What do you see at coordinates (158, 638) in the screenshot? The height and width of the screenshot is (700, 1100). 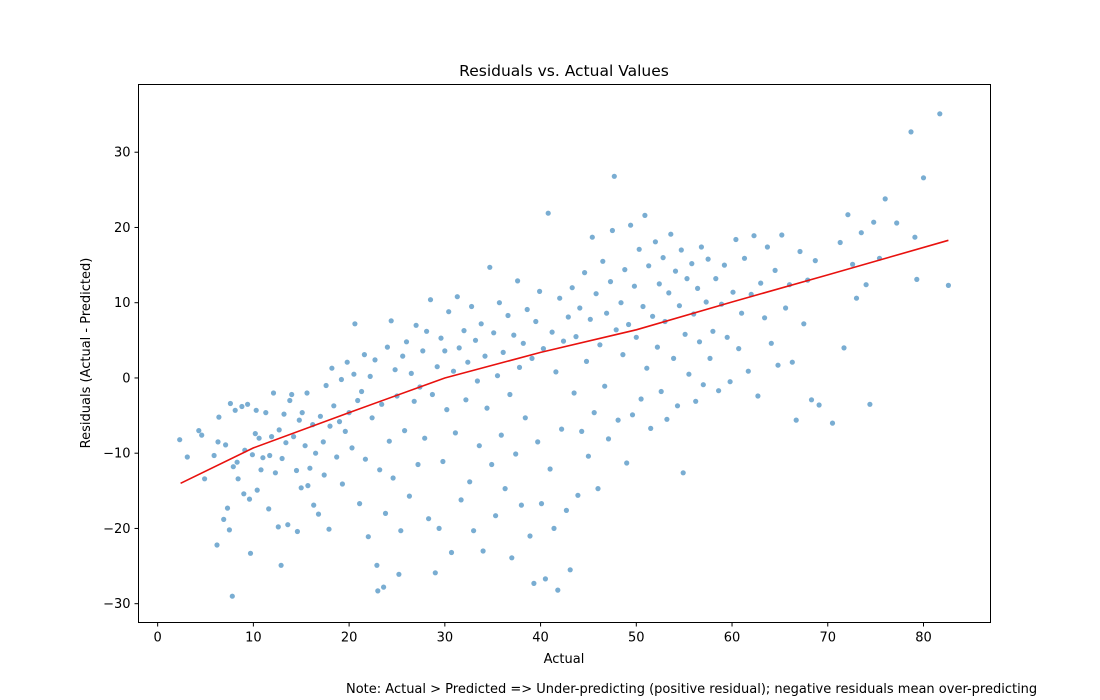 I see `x-tick-label: 0` at bounding box center [158, 638].